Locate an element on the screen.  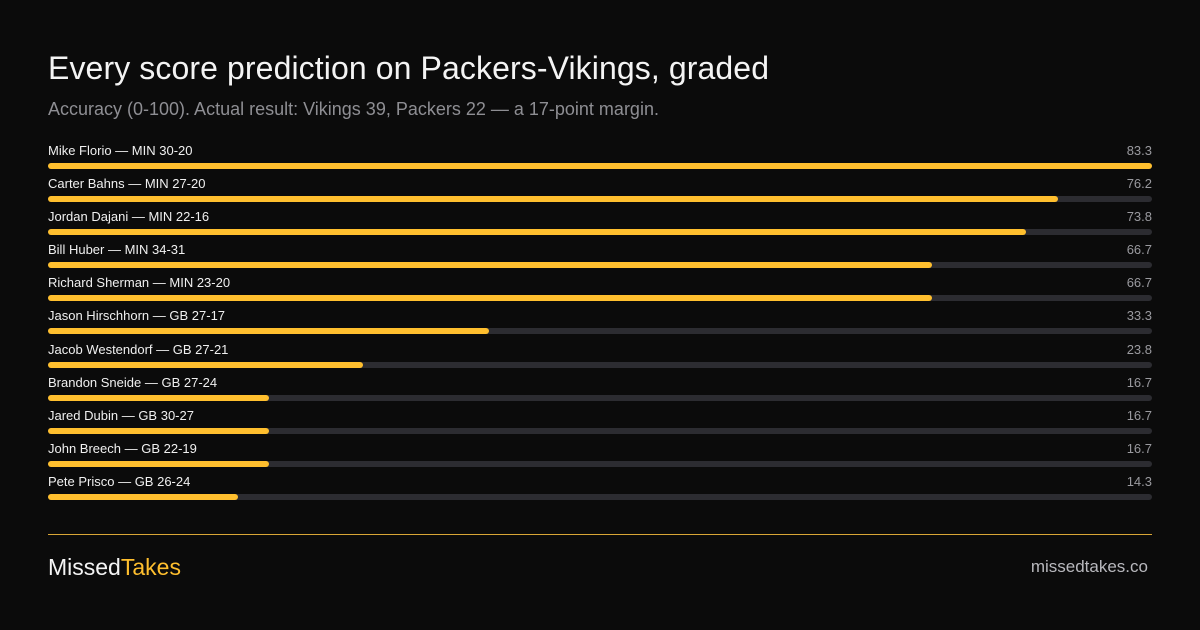
bar-row: John Breech — GB 22-19 16.7 is located at coordinates (600, 457).